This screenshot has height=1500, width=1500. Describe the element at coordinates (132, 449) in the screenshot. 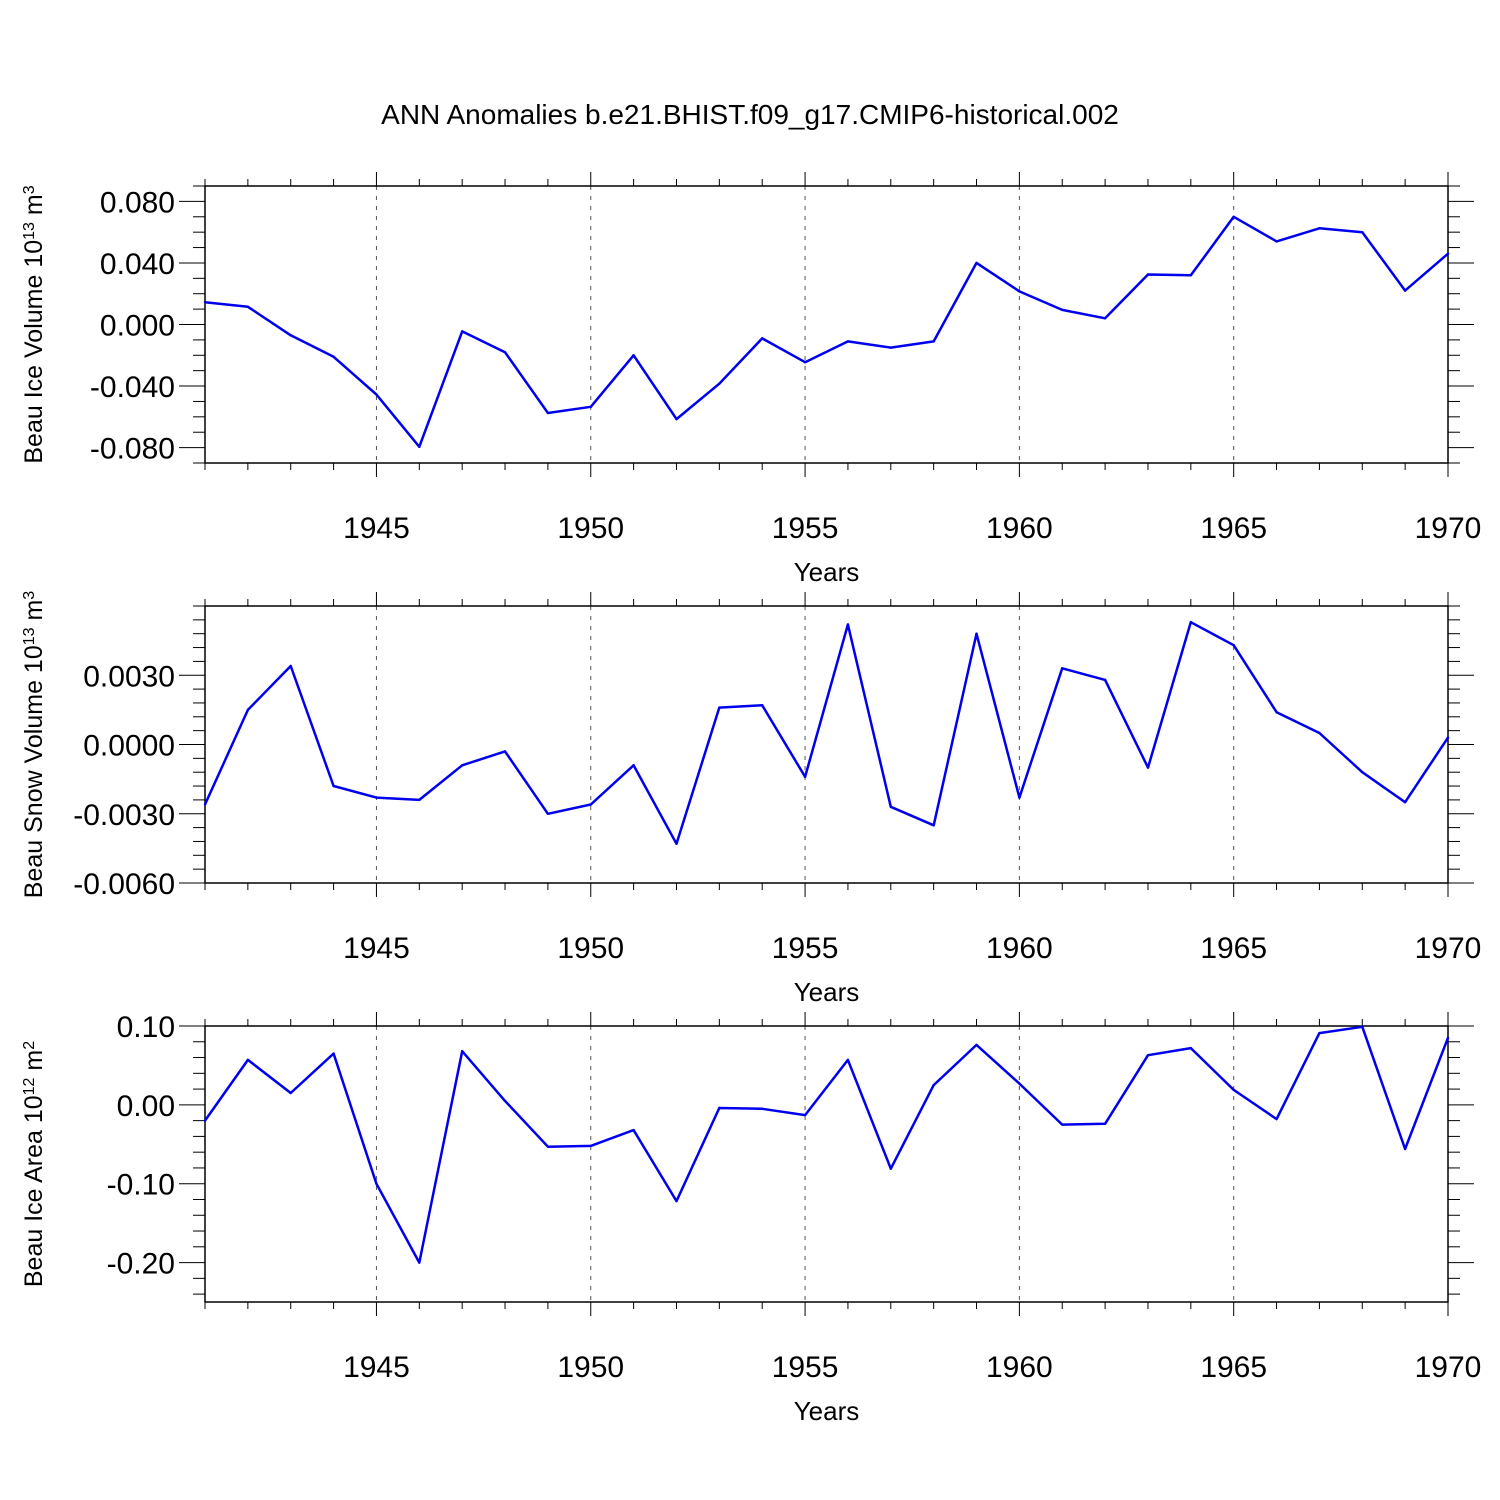

I see `y-tick-label: -0.080` at that location.